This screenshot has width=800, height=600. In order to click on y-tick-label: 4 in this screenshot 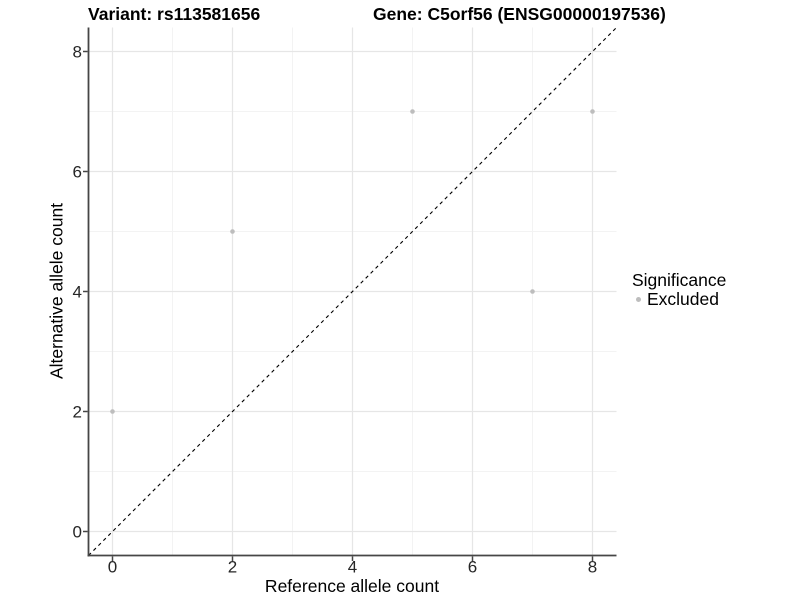, I will do `click(77, 292)`.